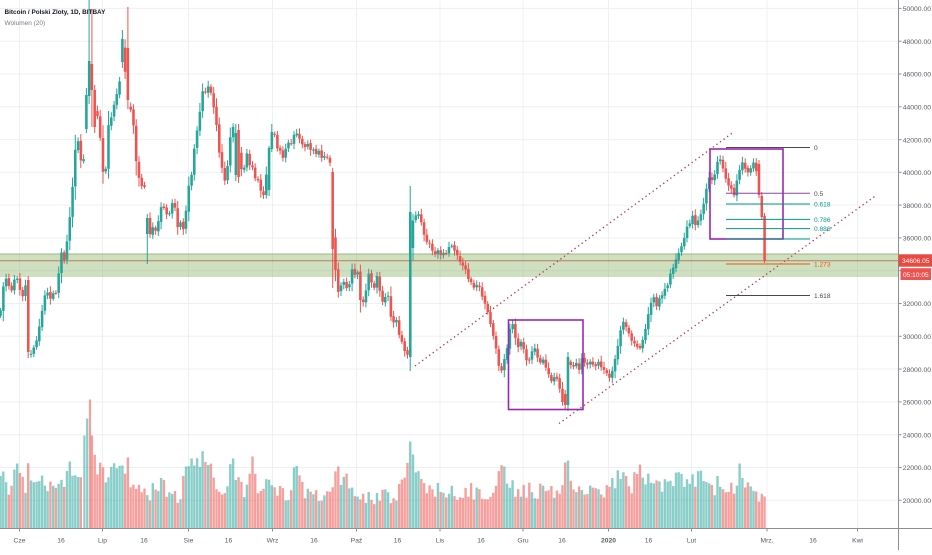 This screenshot has width=932, height=555. I want to click on svg-text: 0.618, so click(822, 205).